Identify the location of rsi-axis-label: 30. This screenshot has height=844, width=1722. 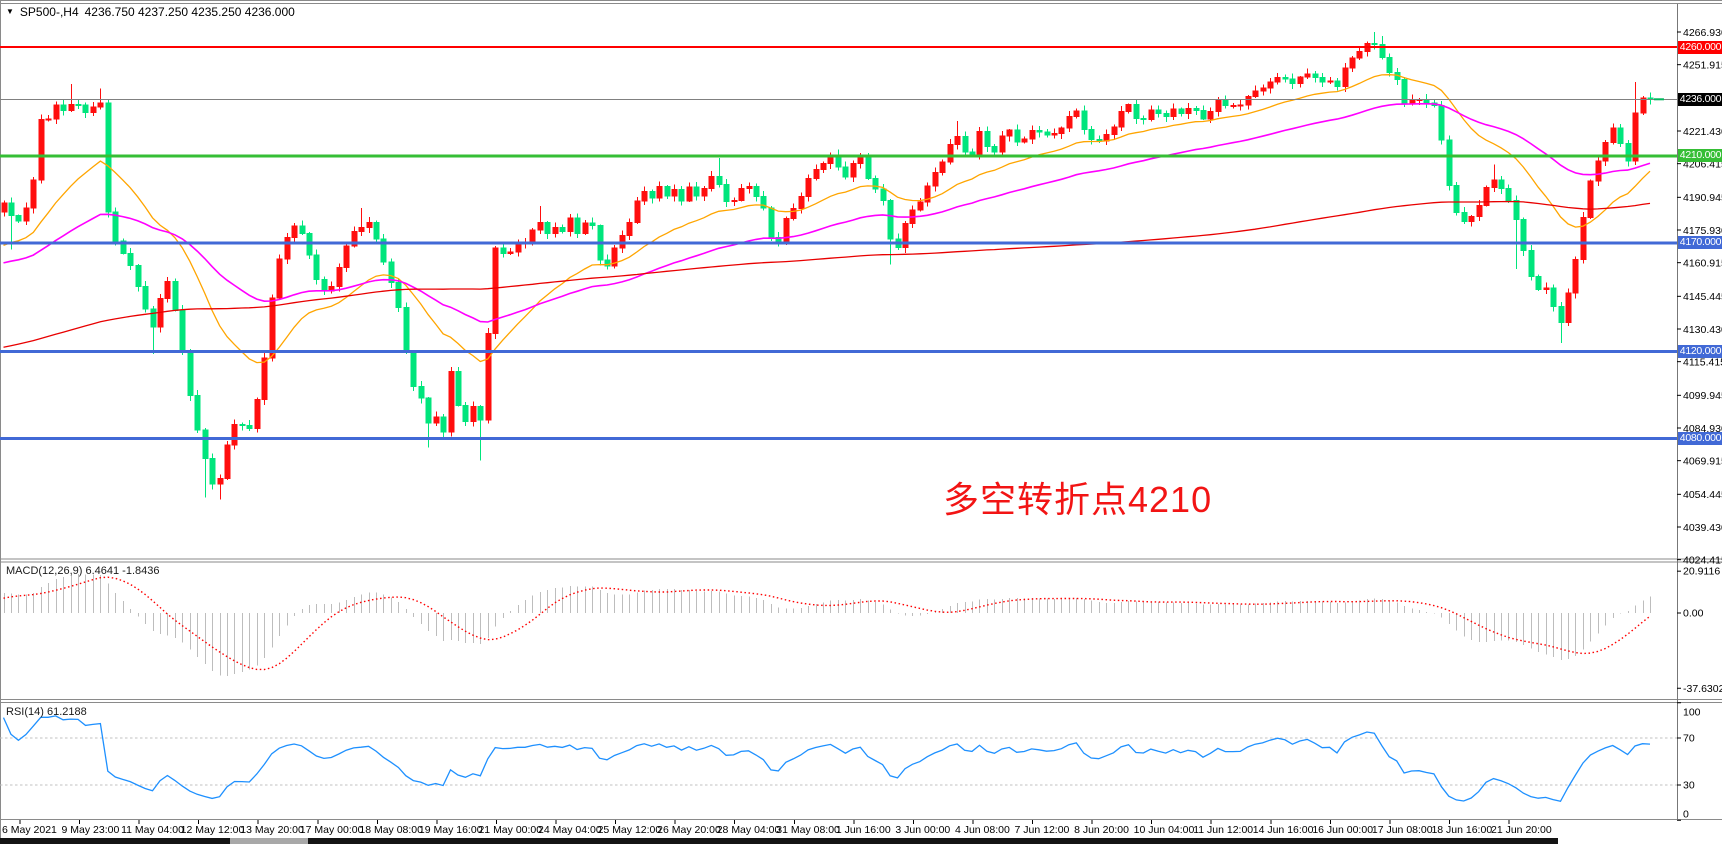
(1689, 786).